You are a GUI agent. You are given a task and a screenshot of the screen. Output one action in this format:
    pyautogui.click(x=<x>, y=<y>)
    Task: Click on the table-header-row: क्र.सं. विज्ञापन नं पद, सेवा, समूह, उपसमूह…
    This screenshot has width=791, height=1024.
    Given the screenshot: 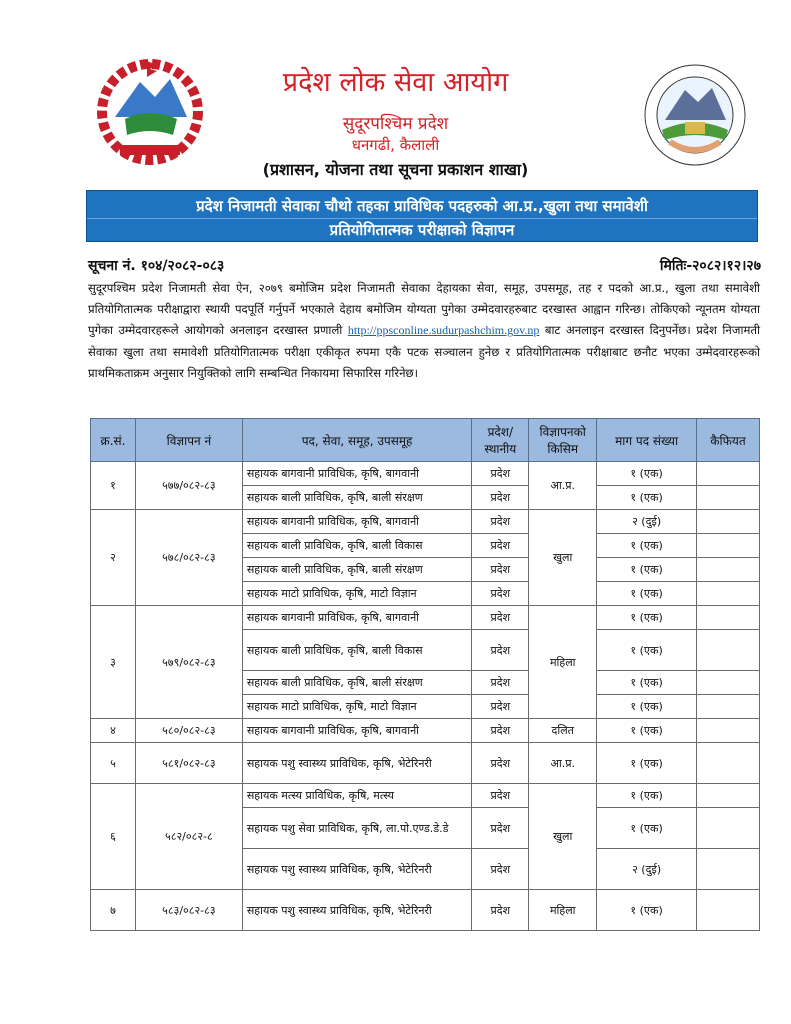 What is the action you would take?
    pyautogui.click(x=425, y=440)
    